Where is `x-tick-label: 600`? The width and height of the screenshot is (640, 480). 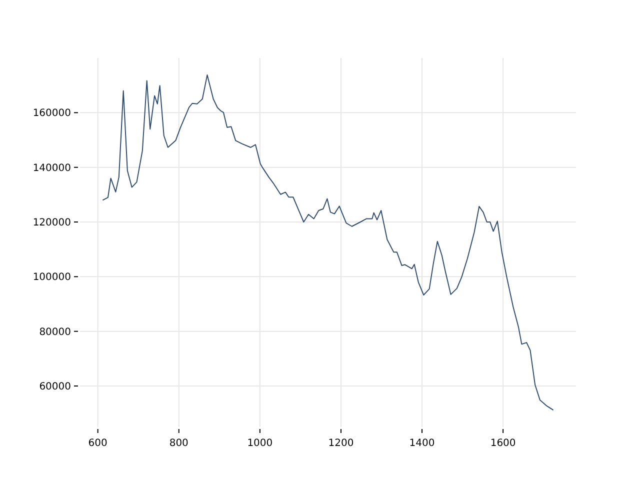 x-tick-label: 600 is located at coordinates (98, 443).